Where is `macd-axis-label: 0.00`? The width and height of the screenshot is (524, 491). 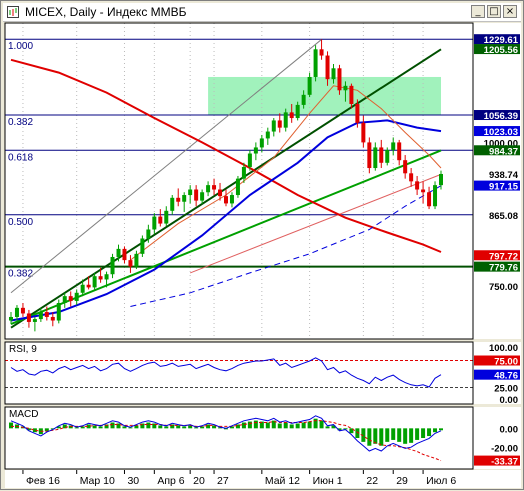 macd-axis-label: 0.00 is located at coordinates (509, 429).